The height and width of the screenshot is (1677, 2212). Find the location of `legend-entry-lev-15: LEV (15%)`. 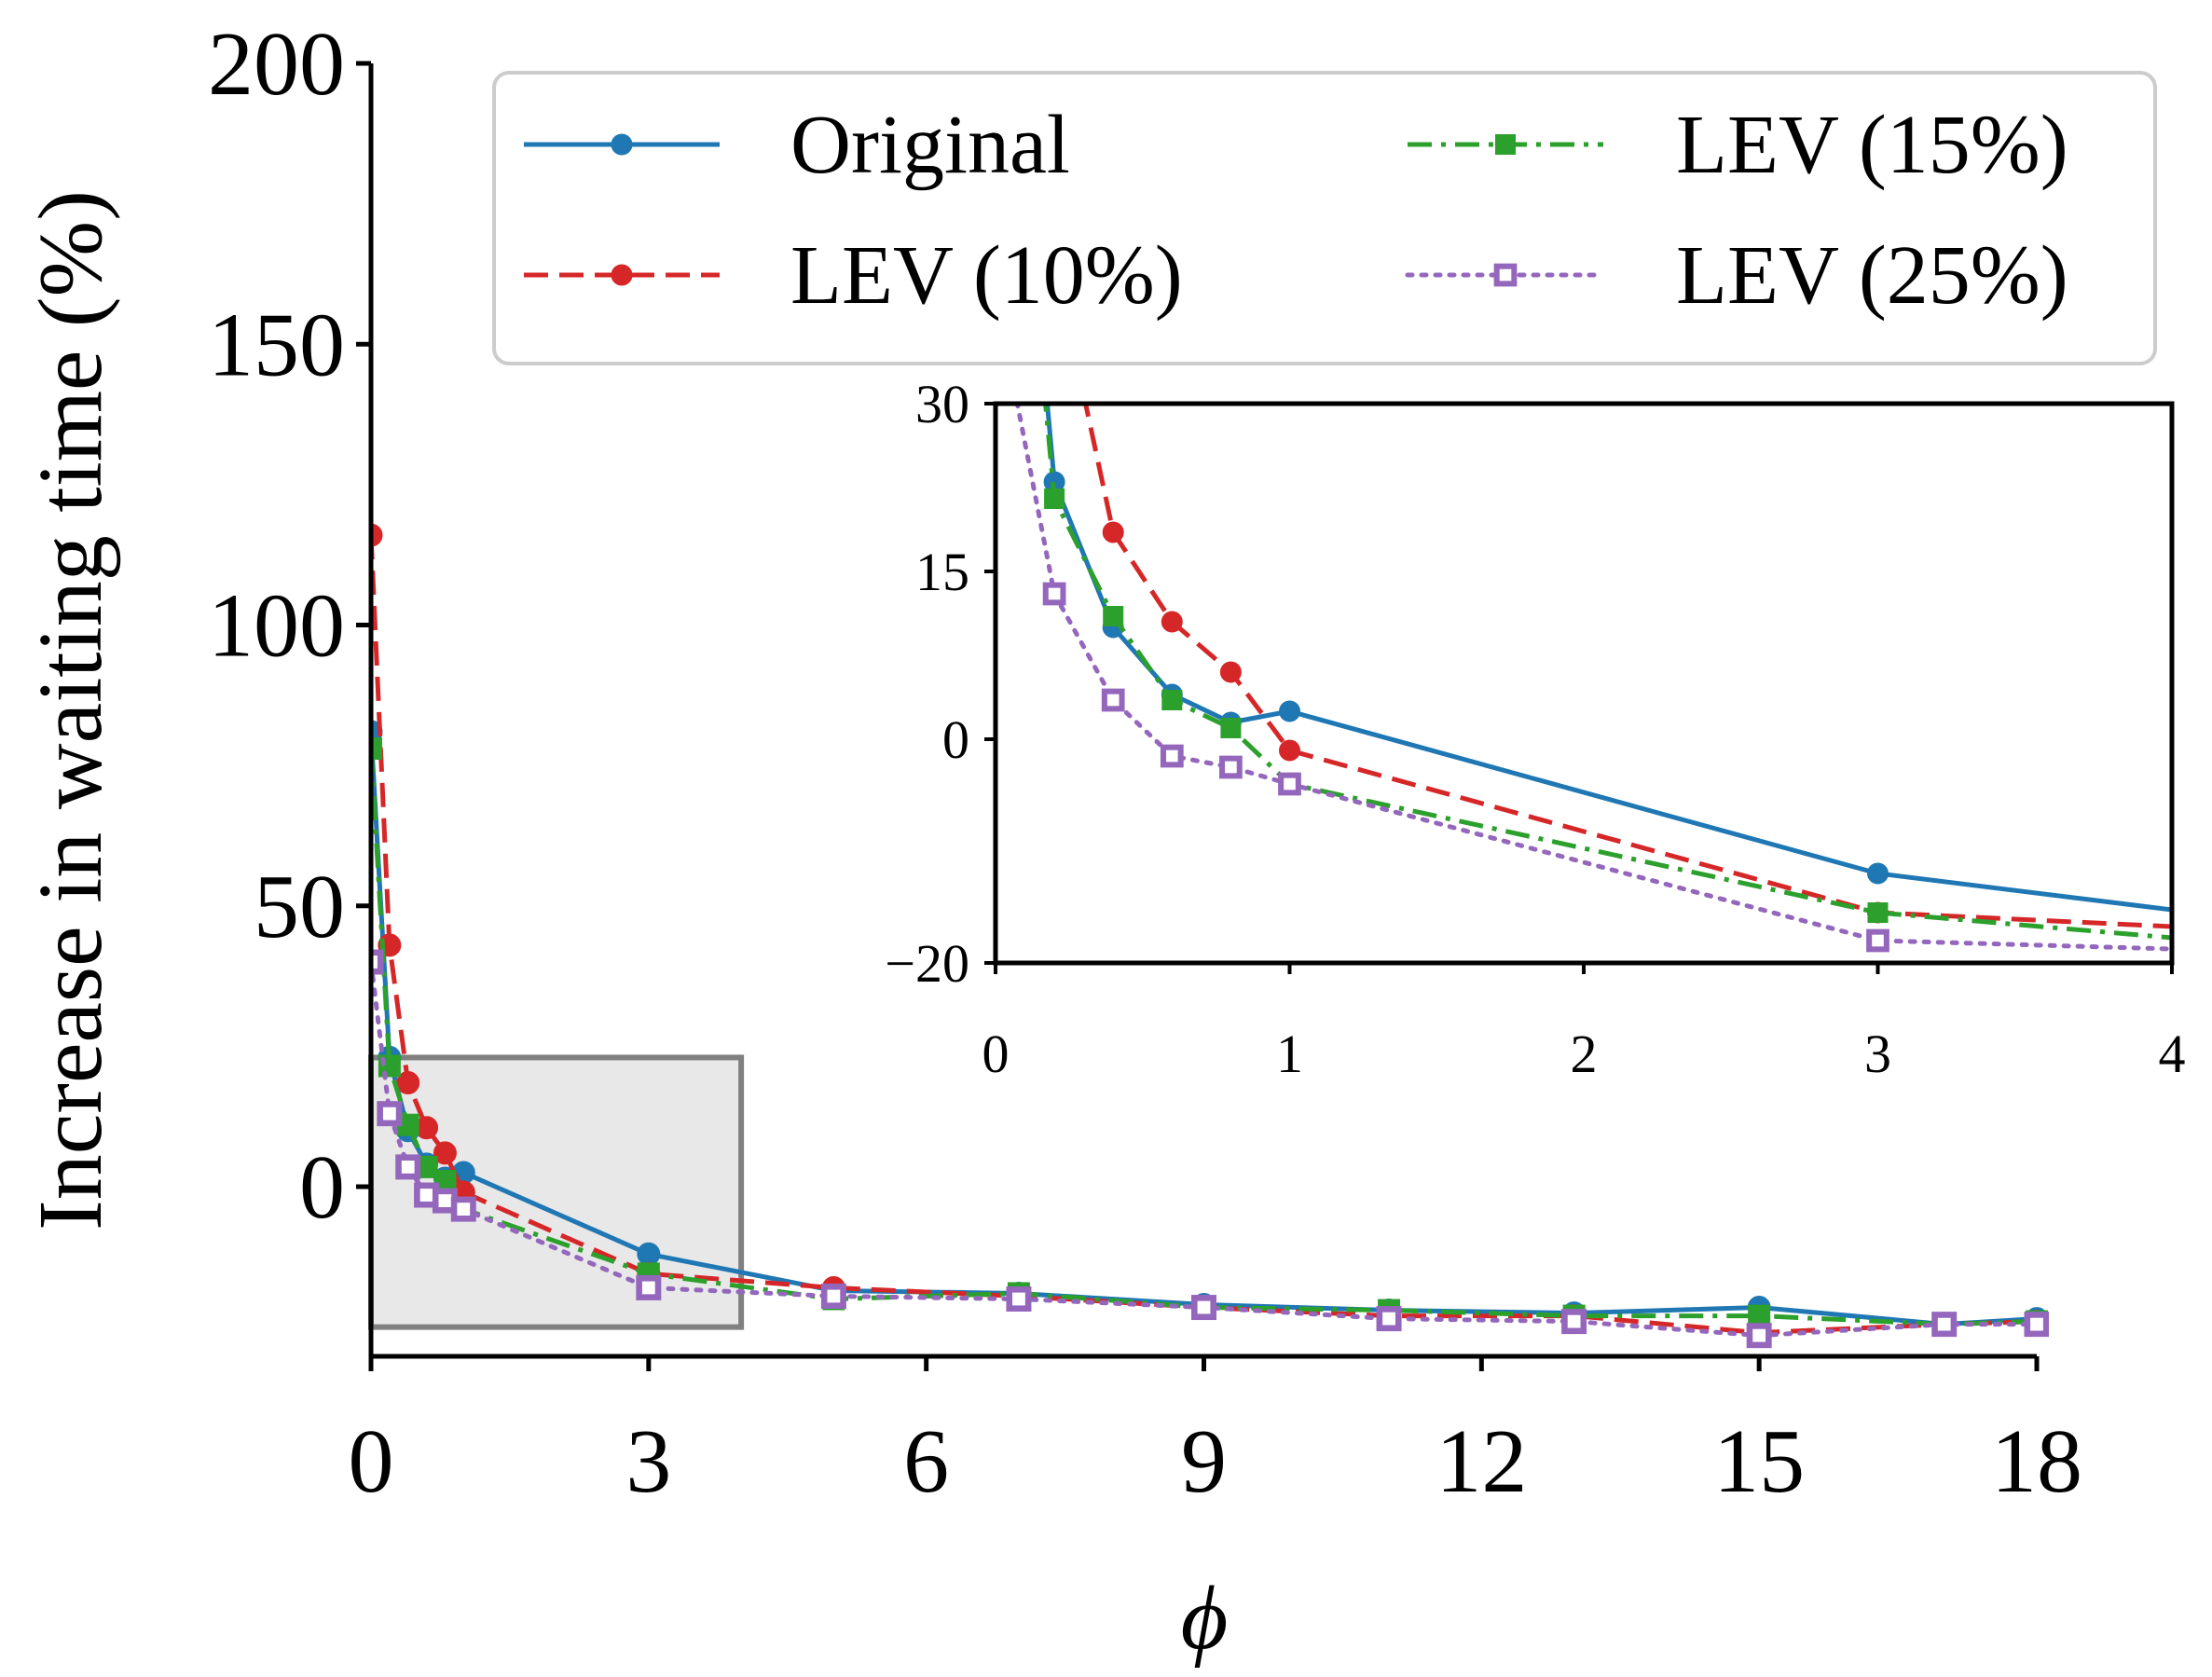

legend-entry-lev-15: LEV (15%) is located at coordinates (1738, 145).